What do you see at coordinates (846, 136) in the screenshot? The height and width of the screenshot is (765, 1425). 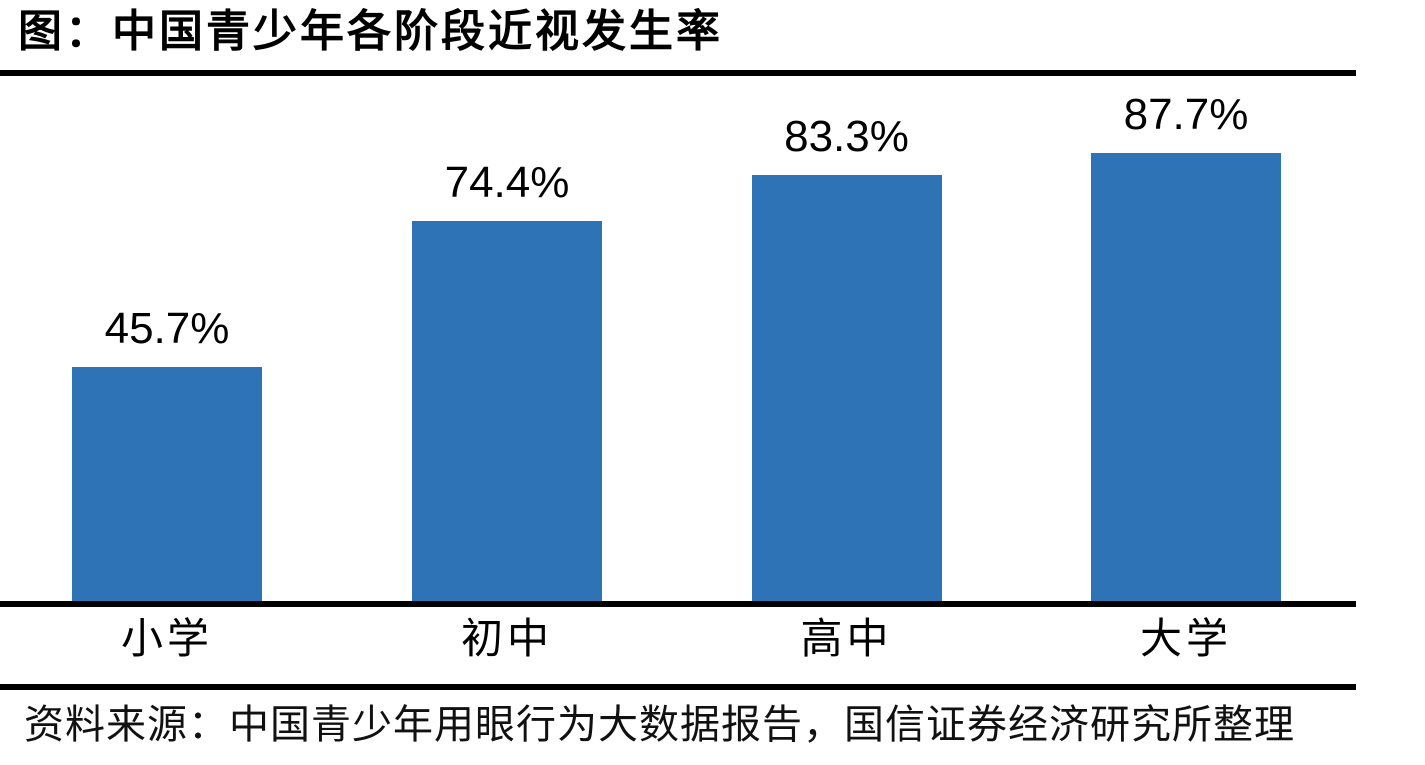 I see `bar-value-label: 83.3%` at bounding box center [846, 136].